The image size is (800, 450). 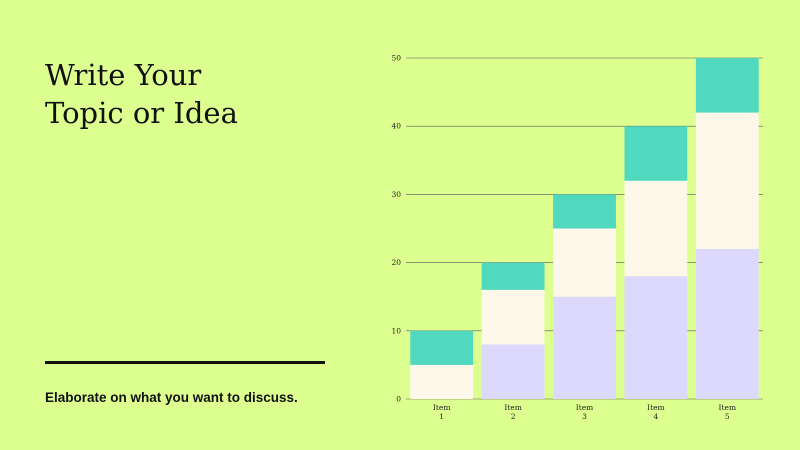 What do you see at coordinates (727, 85) in the screenshot?
I see `bar-segment-item5-series3` at bounding box center [727, 85].